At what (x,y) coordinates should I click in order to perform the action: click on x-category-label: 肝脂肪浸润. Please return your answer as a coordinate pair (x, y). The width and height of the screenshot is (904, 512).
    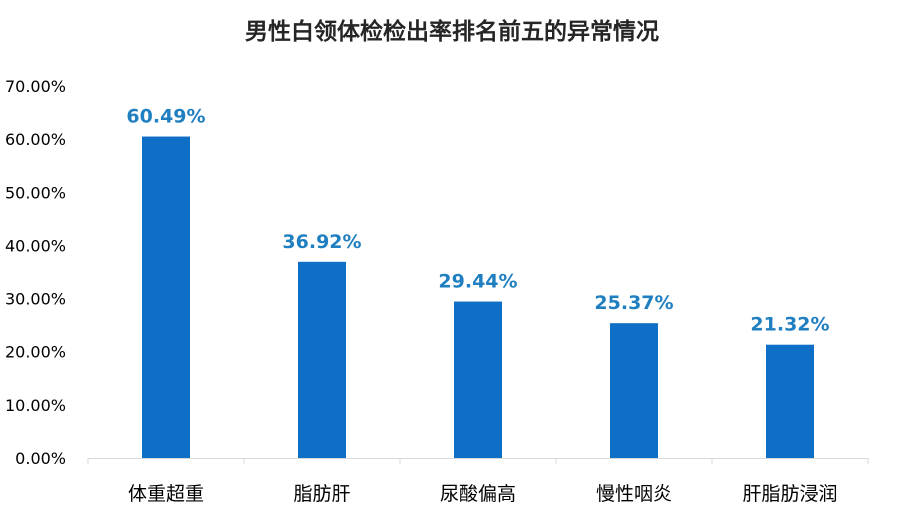
    Looking at the image, I should click on (789, 494).